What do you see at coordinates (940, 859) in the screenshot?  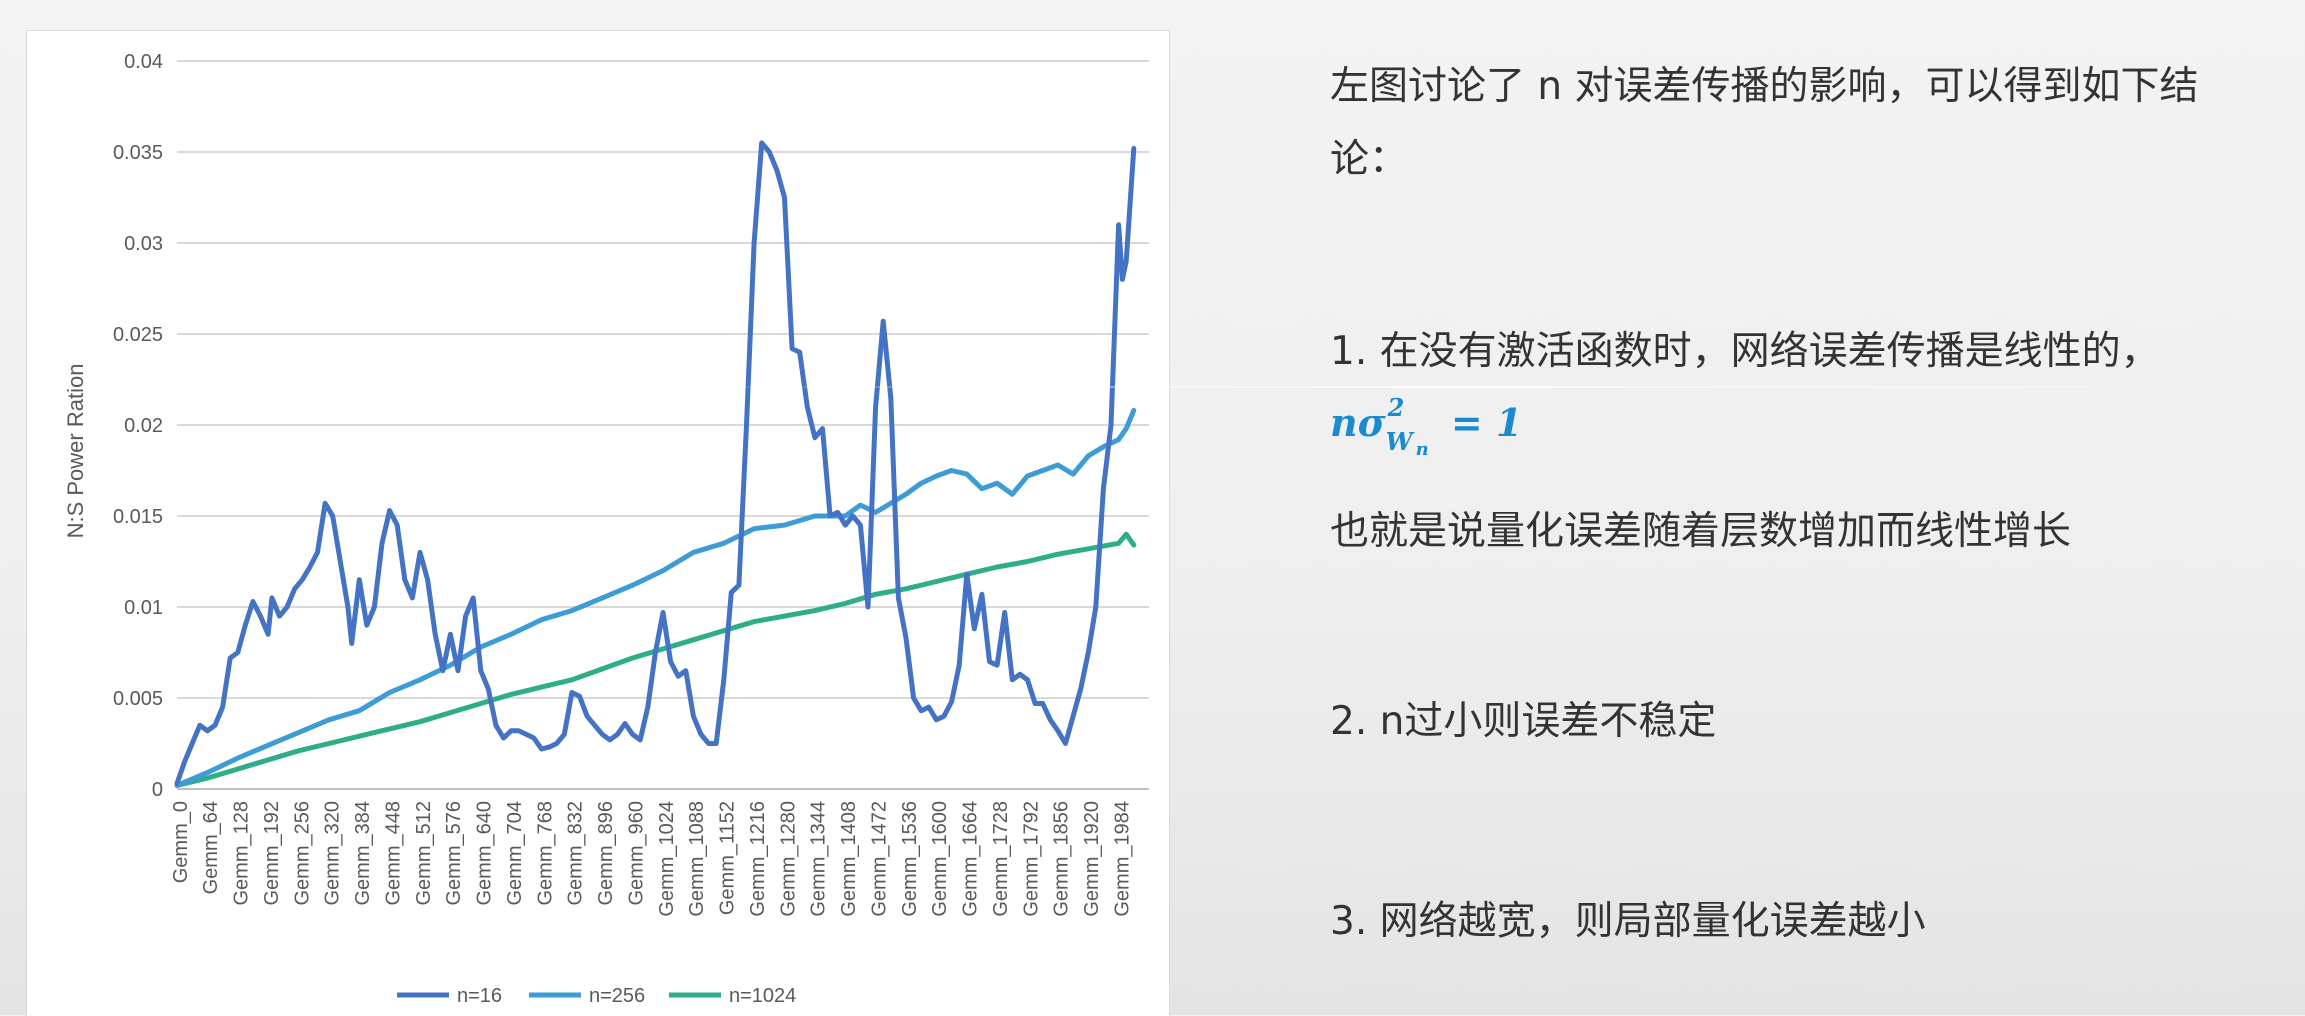 I see `x-tick-label: Gemm_1600` at bounding box center [940, 859].